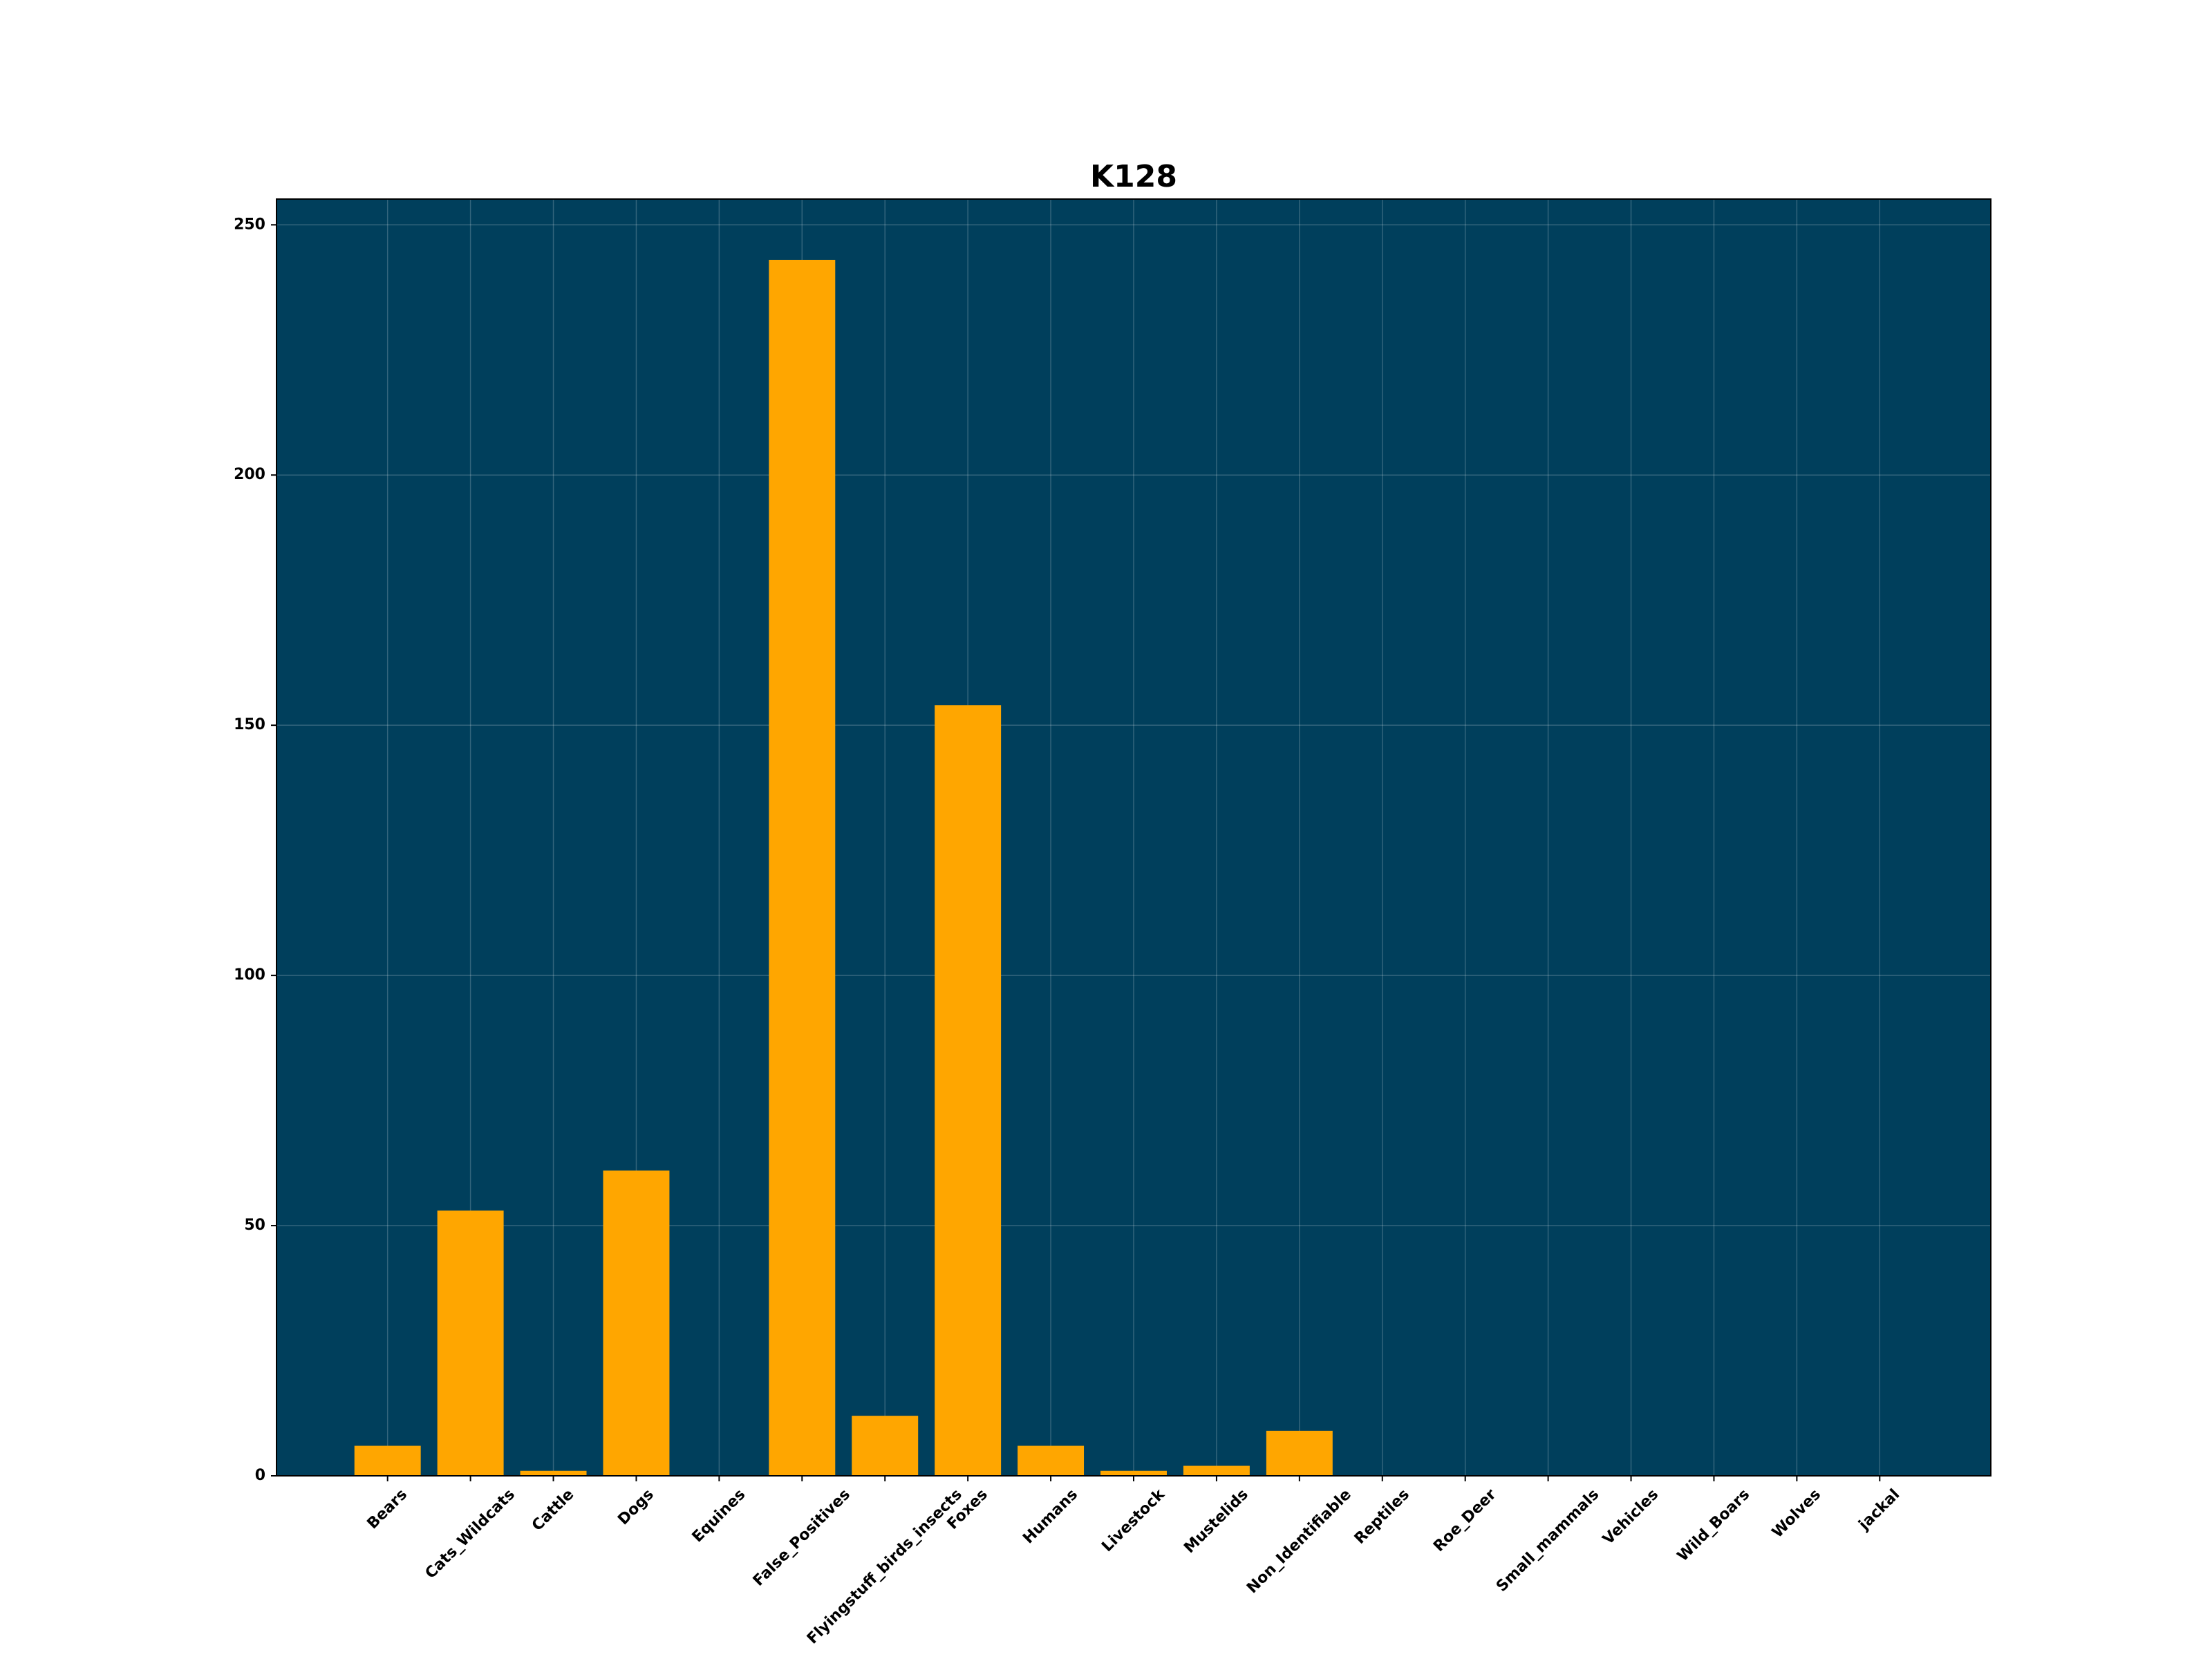 The width and height of the screenshot is (2212, 1659). What do you see at coordinates (249, 474) in the screenshot?
I see `y-tick-label: 200` at bounding box center [249, 474].